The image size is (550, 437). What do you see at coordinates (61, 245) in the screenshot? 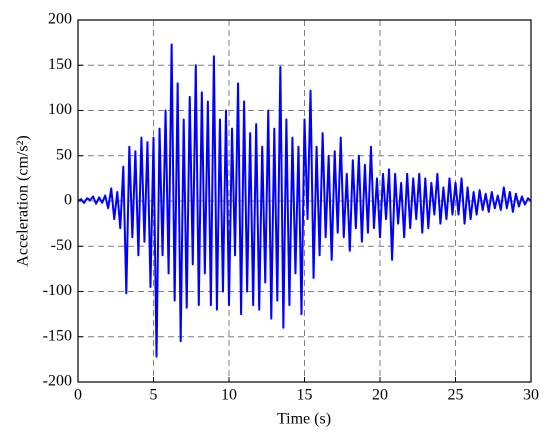
I see `y-tick-label: -50` at bounding box center [61, 245].